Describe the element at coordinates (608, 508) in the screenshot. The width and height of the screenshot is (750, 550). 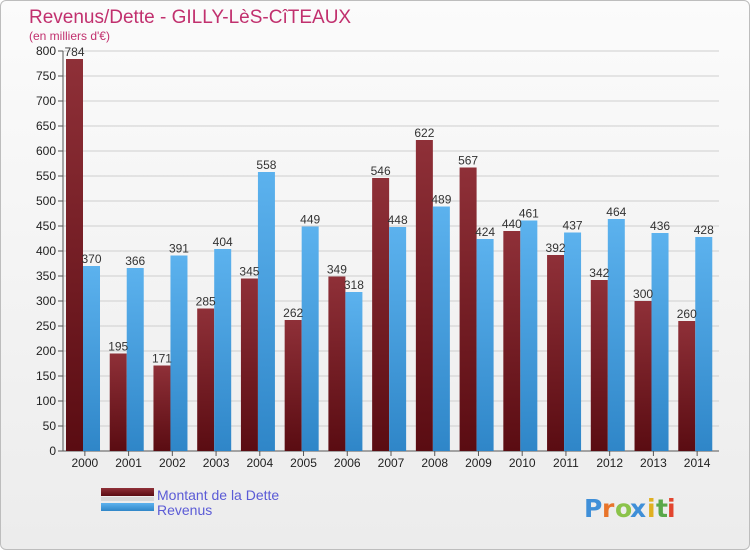
I see `logo-letter: r` at that location.